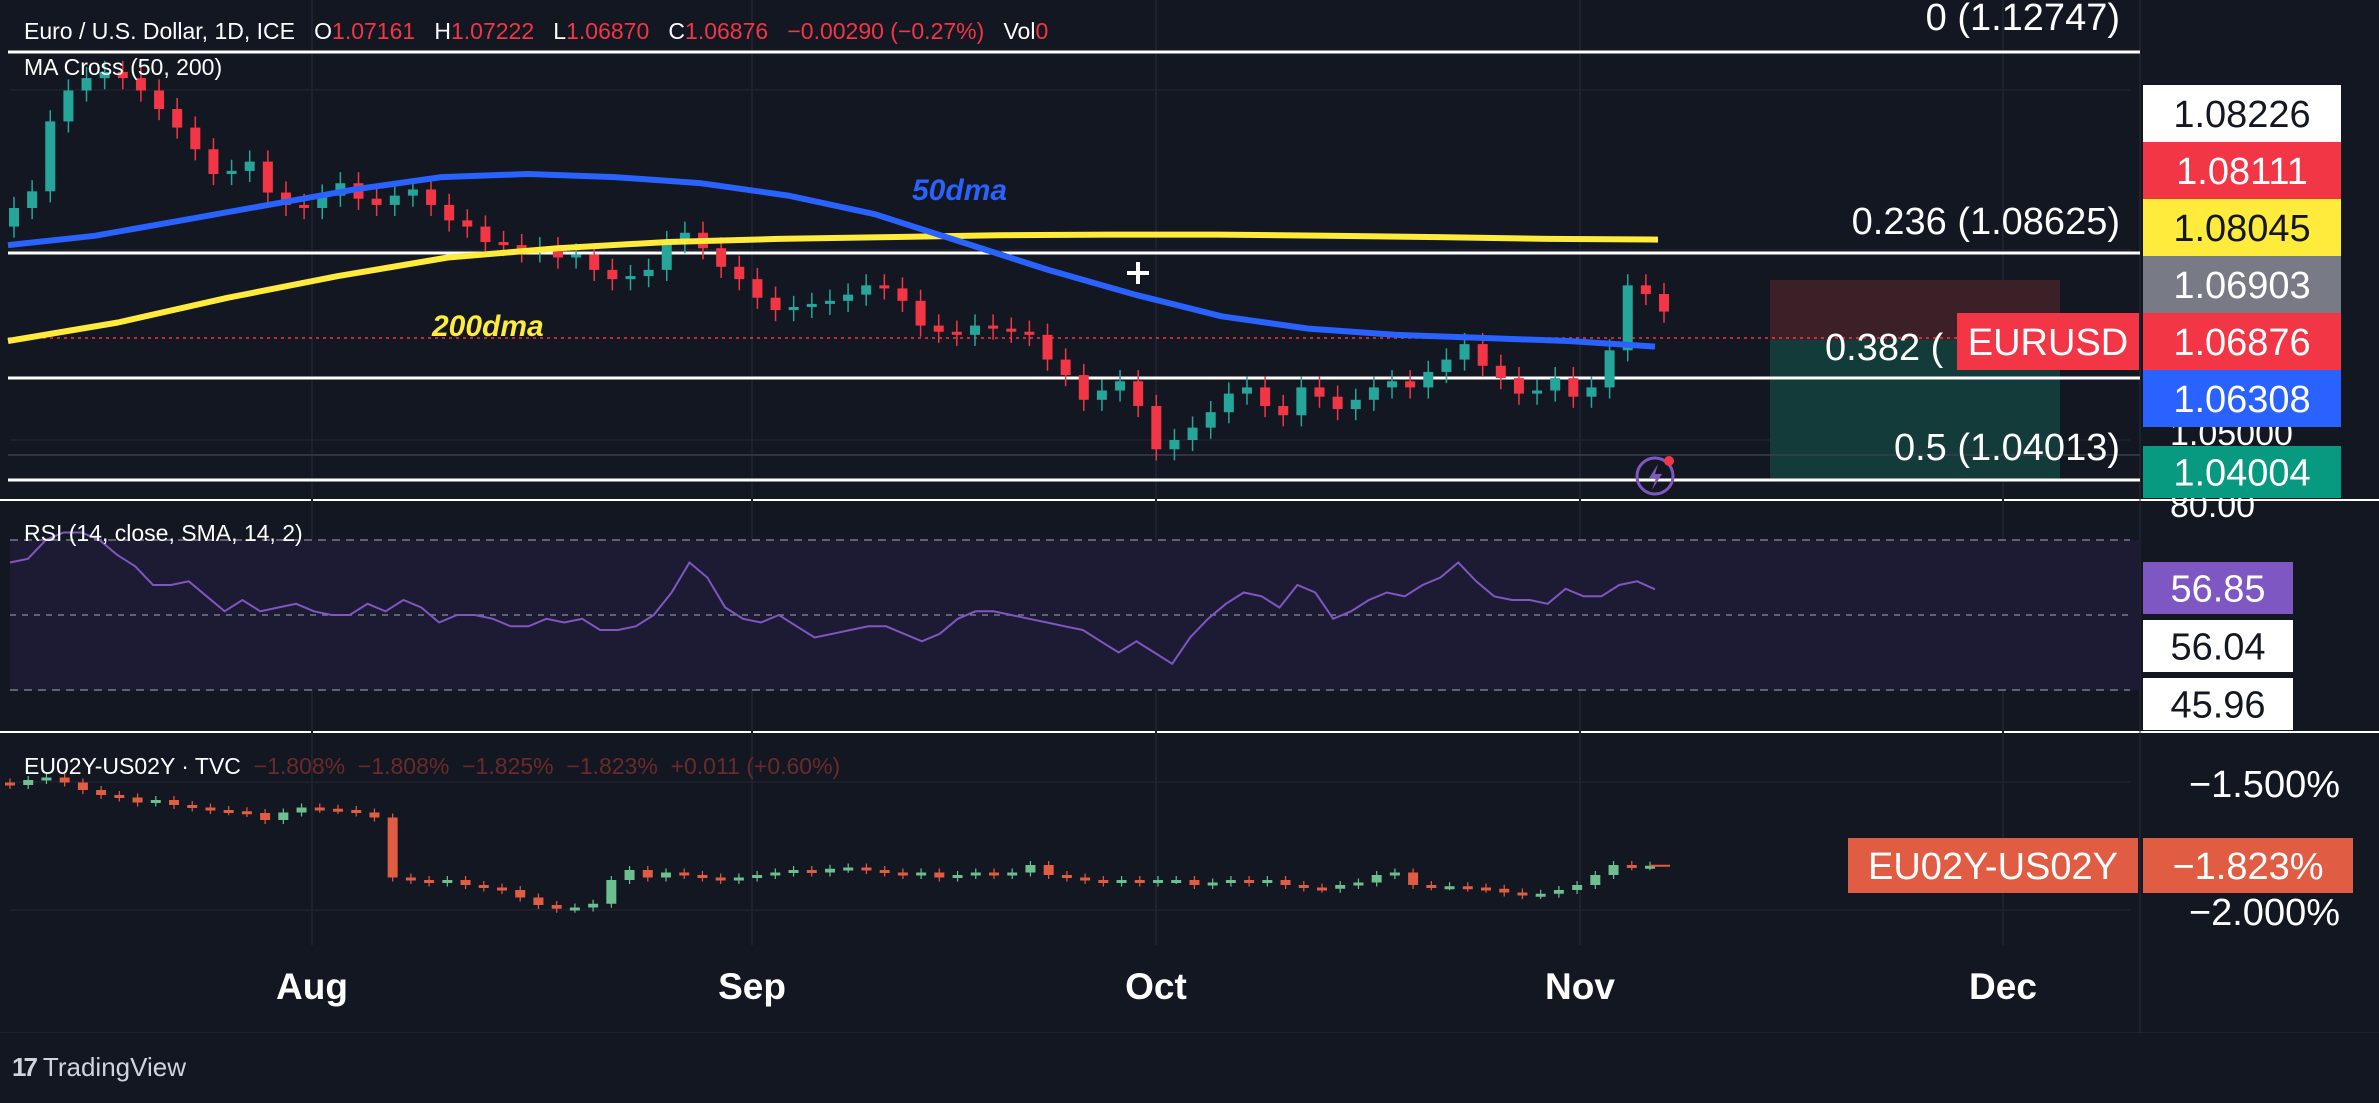  I want to click on symbol-title: Euro / U.S. Dollar, 1D, ICE, so click(159, 31).